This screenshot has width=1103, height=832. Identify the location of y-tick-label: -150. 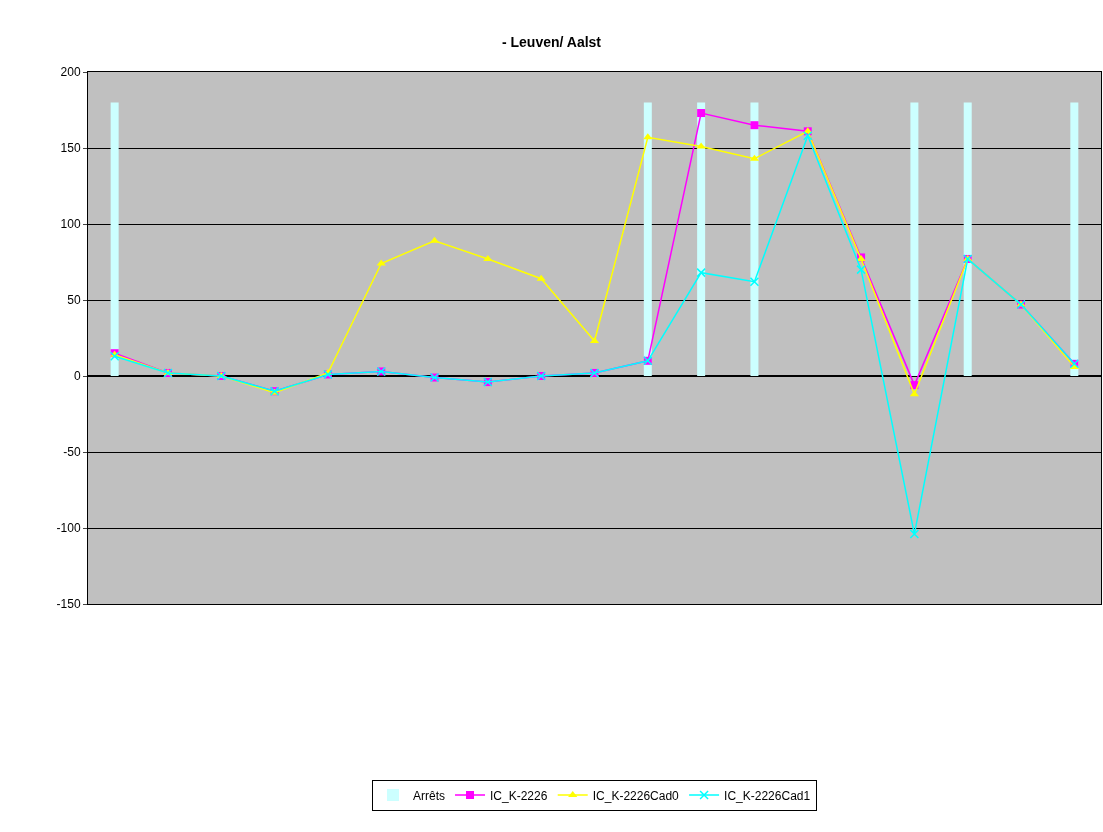
(68, 604).